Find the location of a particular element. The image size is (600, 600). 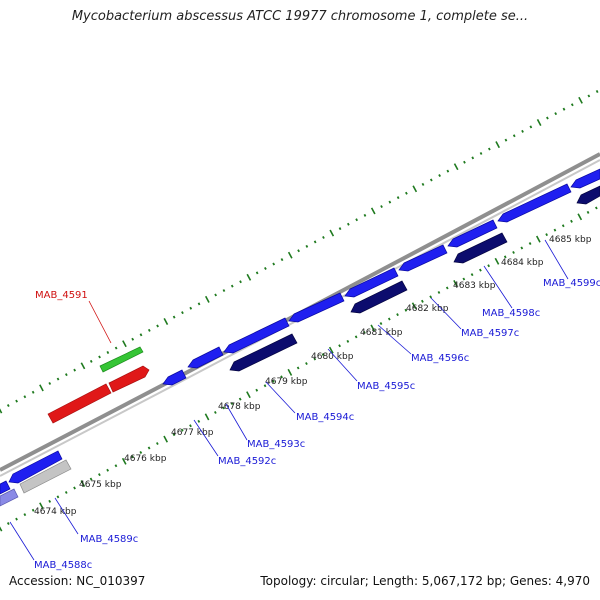

gene-label-mab-4595c: MAB_4595c is located at coordinates (386, 386).